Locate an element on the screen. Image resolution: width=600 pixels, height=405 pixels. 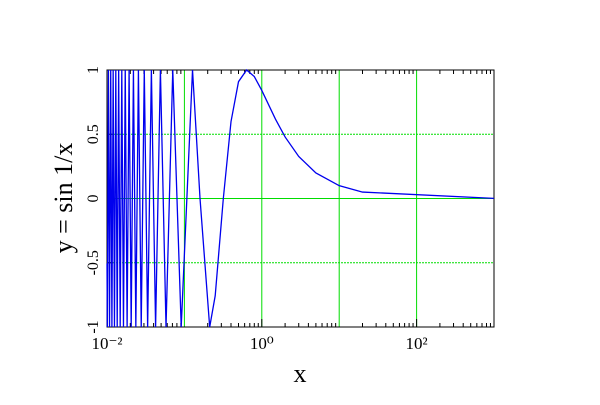
y-tick-label: -0.5 is located at coordinates (93, 262).